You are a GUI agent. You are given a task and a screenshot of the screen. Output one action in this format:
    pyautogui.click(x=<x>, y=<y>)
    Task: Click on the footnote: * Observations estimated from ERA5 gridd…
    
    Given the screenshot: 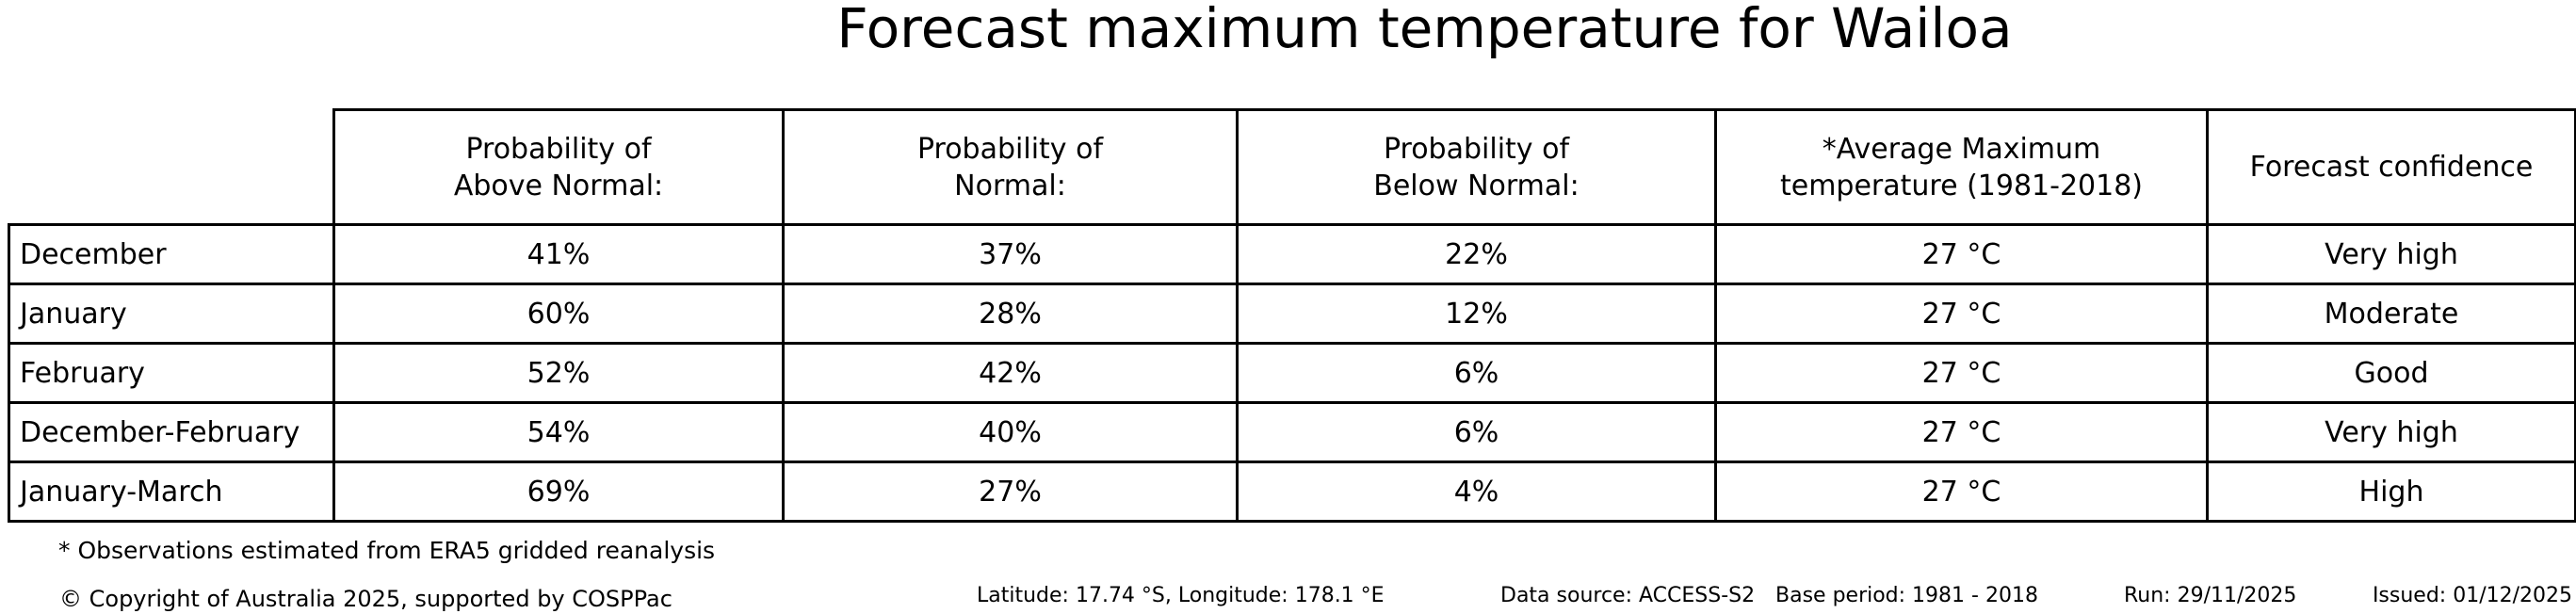 What is the action you would take?
    pyautogui.click(x=387, y=550)
    